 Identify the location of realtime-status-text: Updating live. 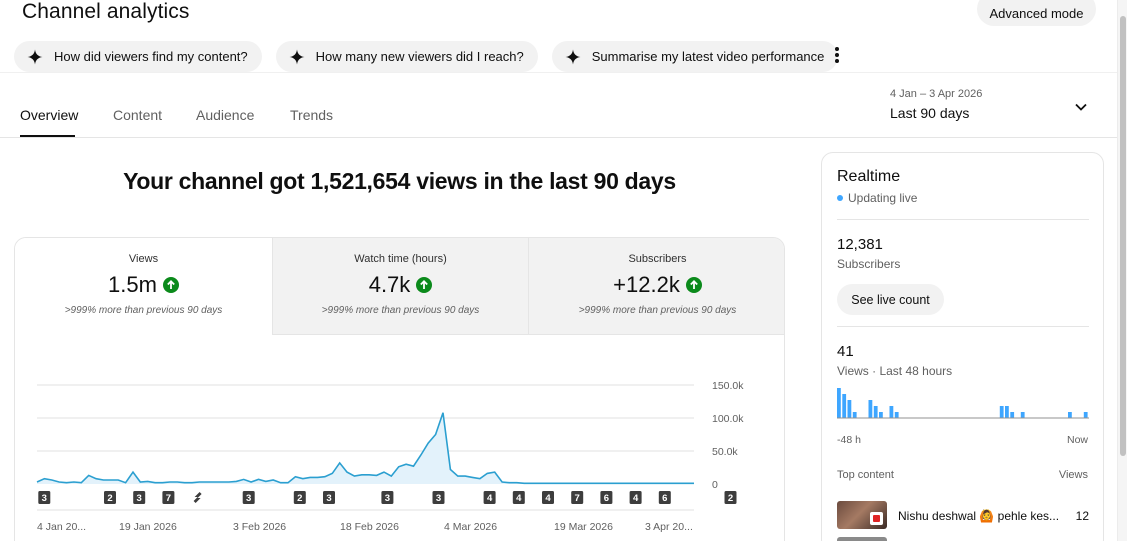
(883, 198).